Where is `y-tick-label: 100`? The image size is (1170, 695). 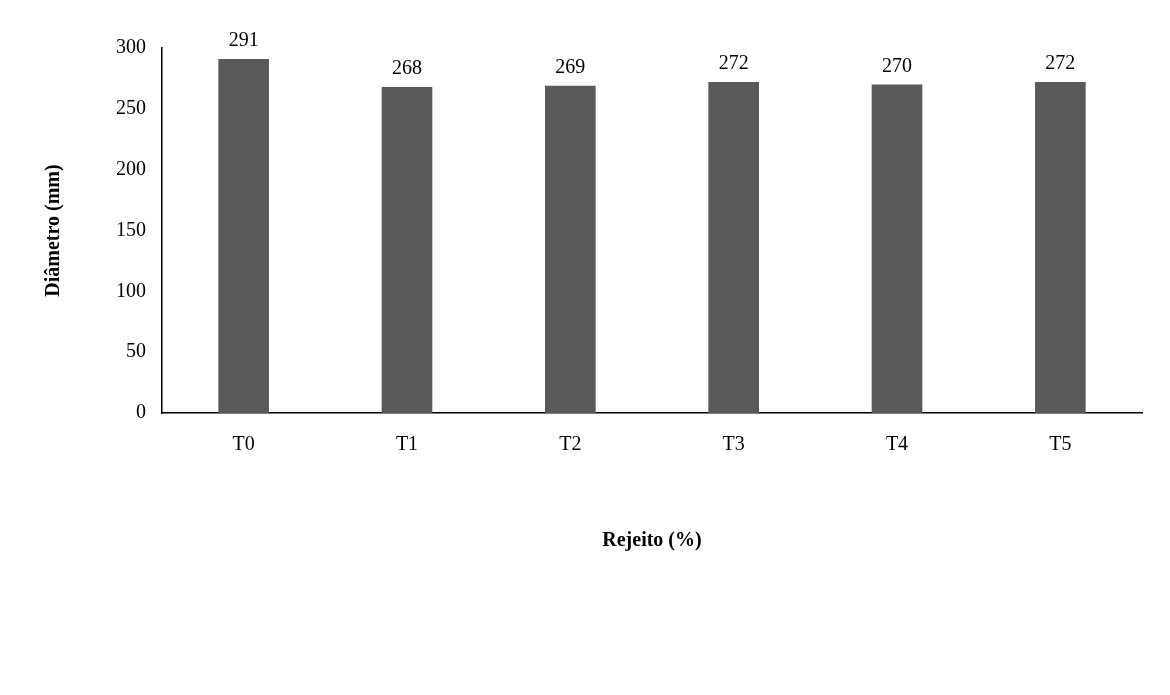 y-tick-label: 100 is located at coordinates (131, 289).